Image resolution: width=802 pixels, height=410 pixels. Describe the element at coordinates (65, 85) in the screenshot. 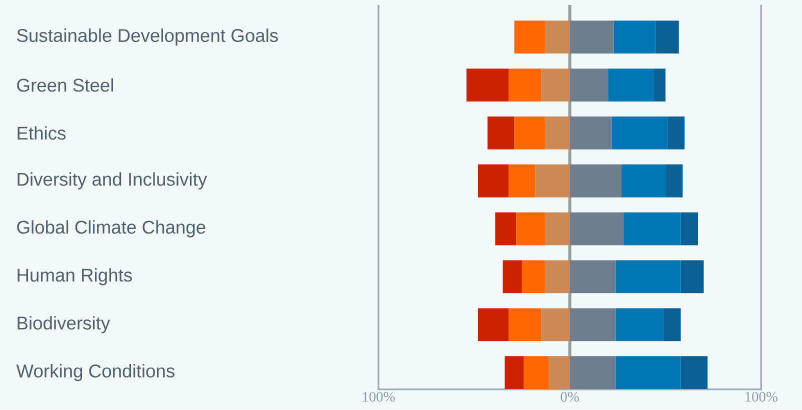

I see `y-tick-label: Green Steel` at that location.